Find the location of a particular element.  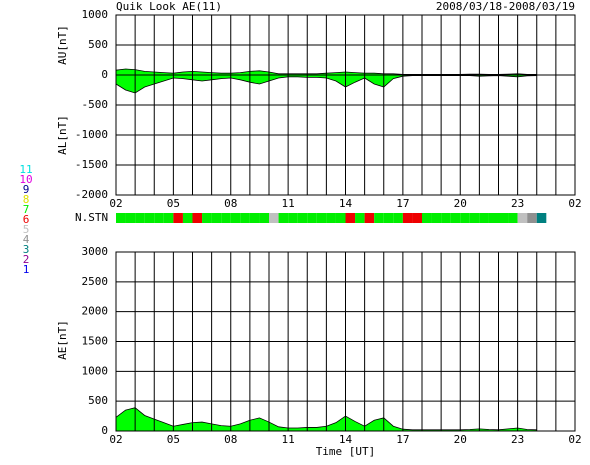

date-range: 2008/03/18-2008/03/19 is located at coordinates (505, 6).